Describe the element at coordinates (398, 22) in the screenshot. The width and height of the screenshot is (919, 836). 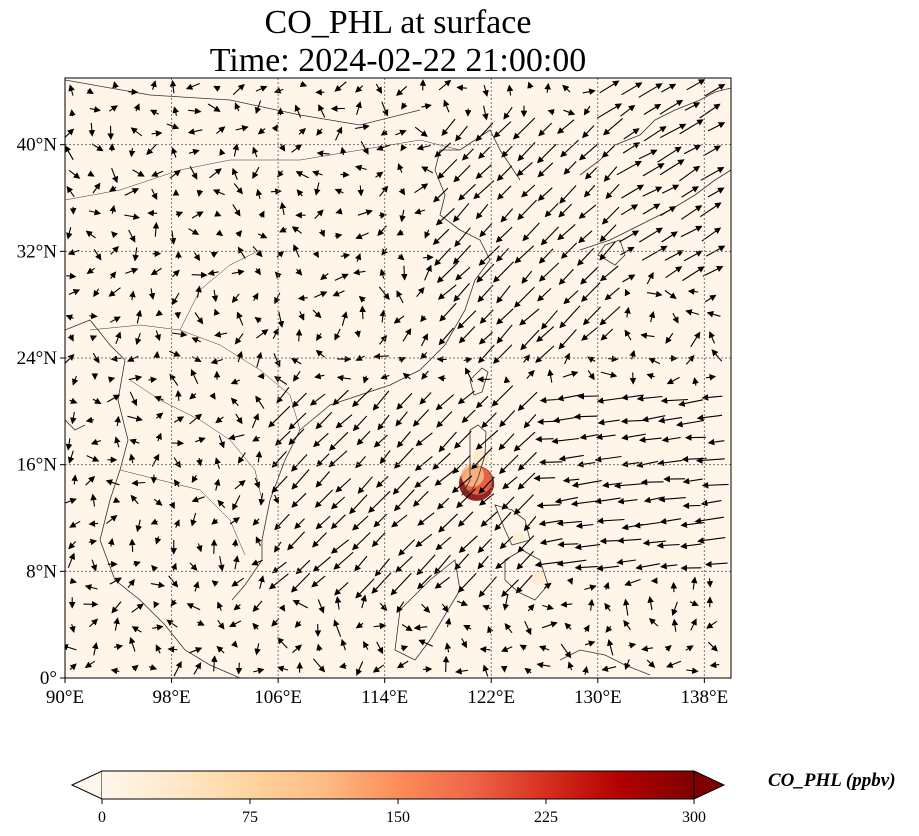
I see `chart-title: CO_PHL at surface` at that location.